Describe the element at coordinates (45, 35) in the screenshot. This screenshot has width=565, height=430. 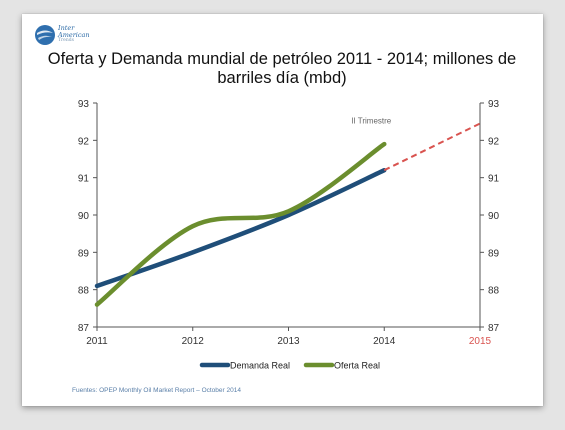
I see `globe-icon` at that location.